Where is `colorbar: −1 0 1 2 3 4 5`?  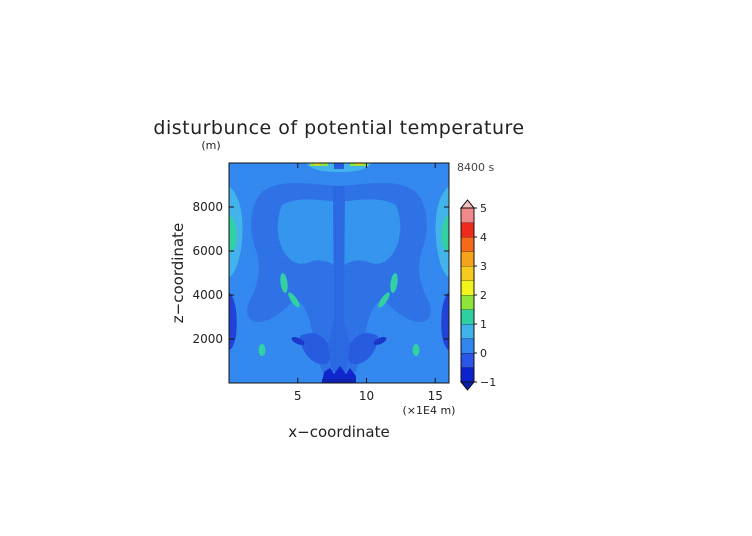 colorbar: −1 0 1 2 3 4 5 is located at coordinates (477, 295).